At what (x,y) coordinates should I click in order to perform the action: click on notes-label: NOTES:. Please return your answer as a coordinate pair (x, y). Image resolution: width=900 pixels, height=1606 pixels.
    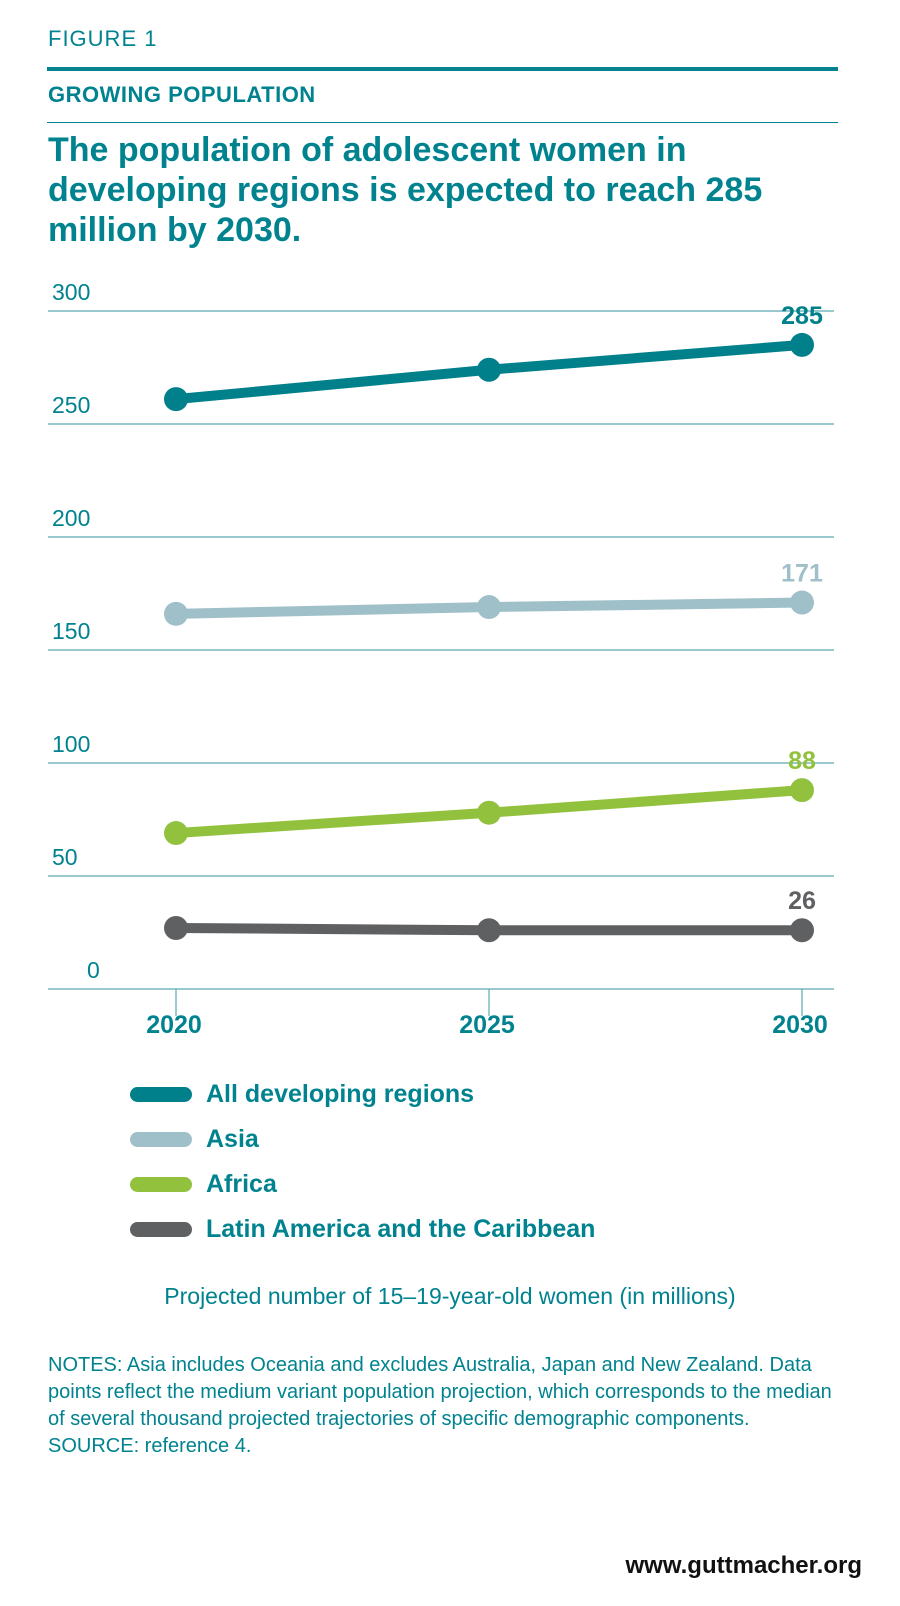
    Looking at the image, I should click on (85, 1365).